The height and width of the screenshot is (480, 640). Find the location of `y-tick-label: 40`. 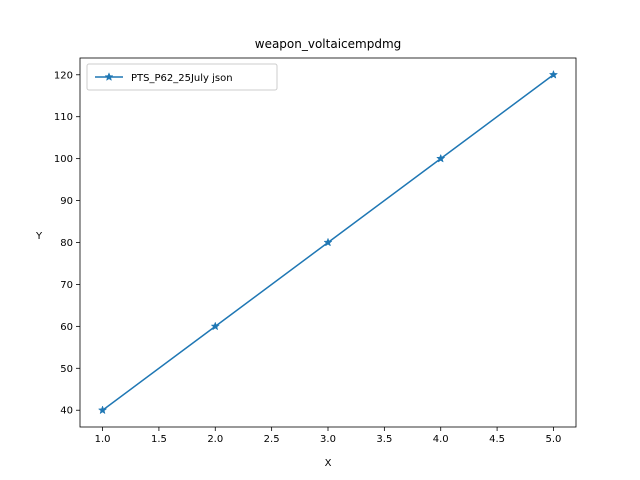

y-tick-label: 40 is located at coordinates (66, 411).